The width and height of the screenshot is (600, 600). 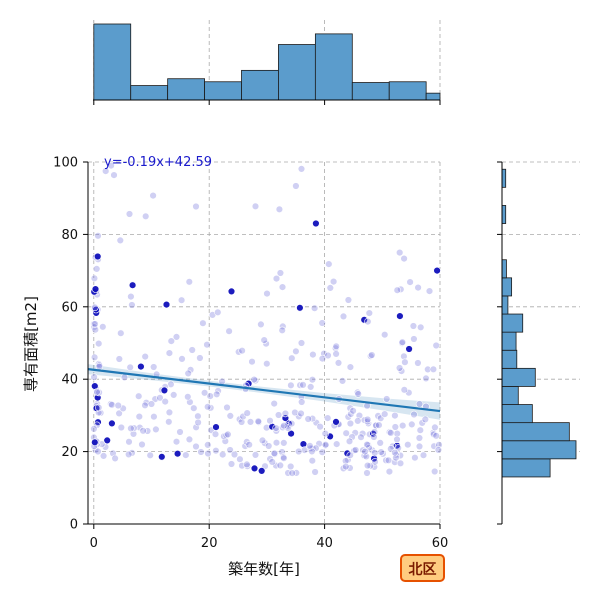 I want to click on right-marginal-histogram, so click(x=538, y=343).